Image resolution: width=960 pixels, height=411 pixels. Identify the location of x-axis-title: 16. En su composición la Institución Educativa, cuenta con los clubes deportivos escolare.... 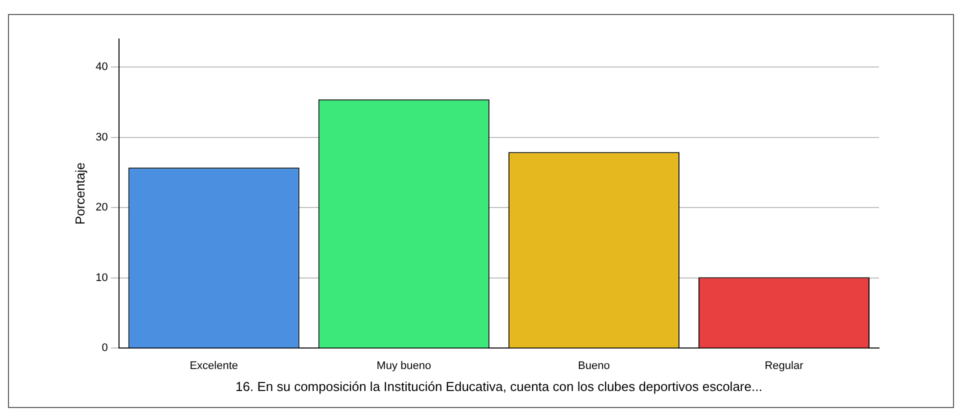
(499, 386).